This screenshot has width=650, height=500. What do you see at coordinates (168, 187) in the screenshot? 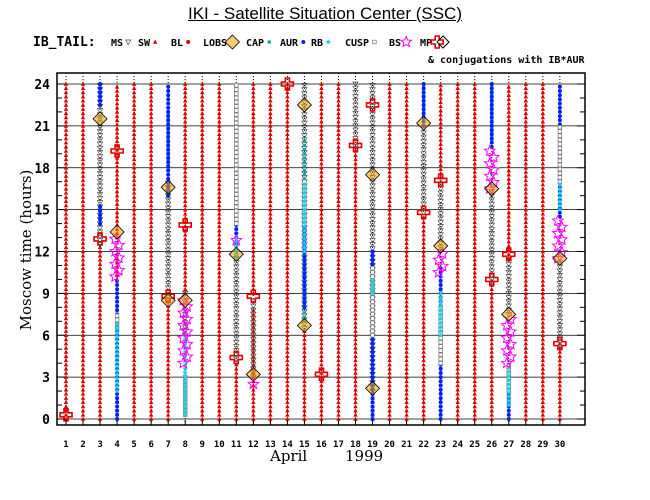
I see `marker-lobs-day7` at bounding box center [168, 187].